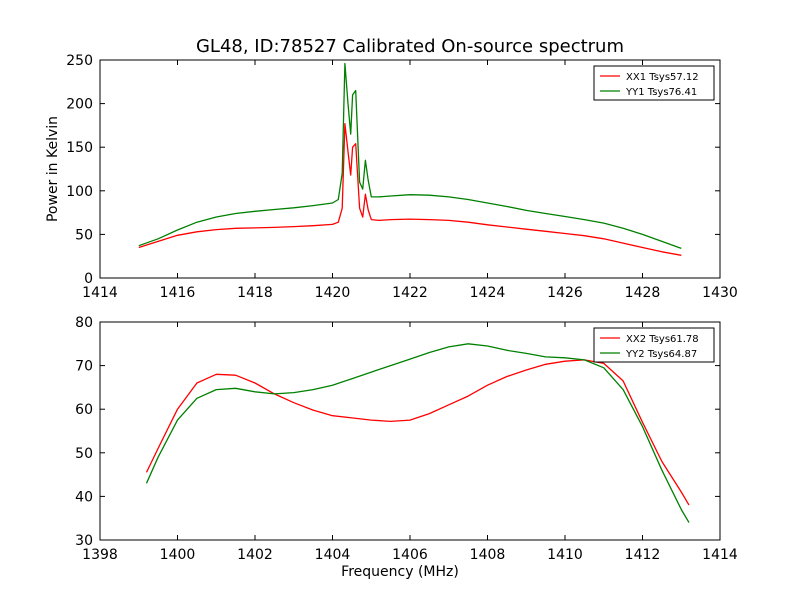 The width and height of the screenshot is (800, 600). Describe the element at coordinates (333, 293) in the screenshot. I see `x-tick-label: 1420` at that location.